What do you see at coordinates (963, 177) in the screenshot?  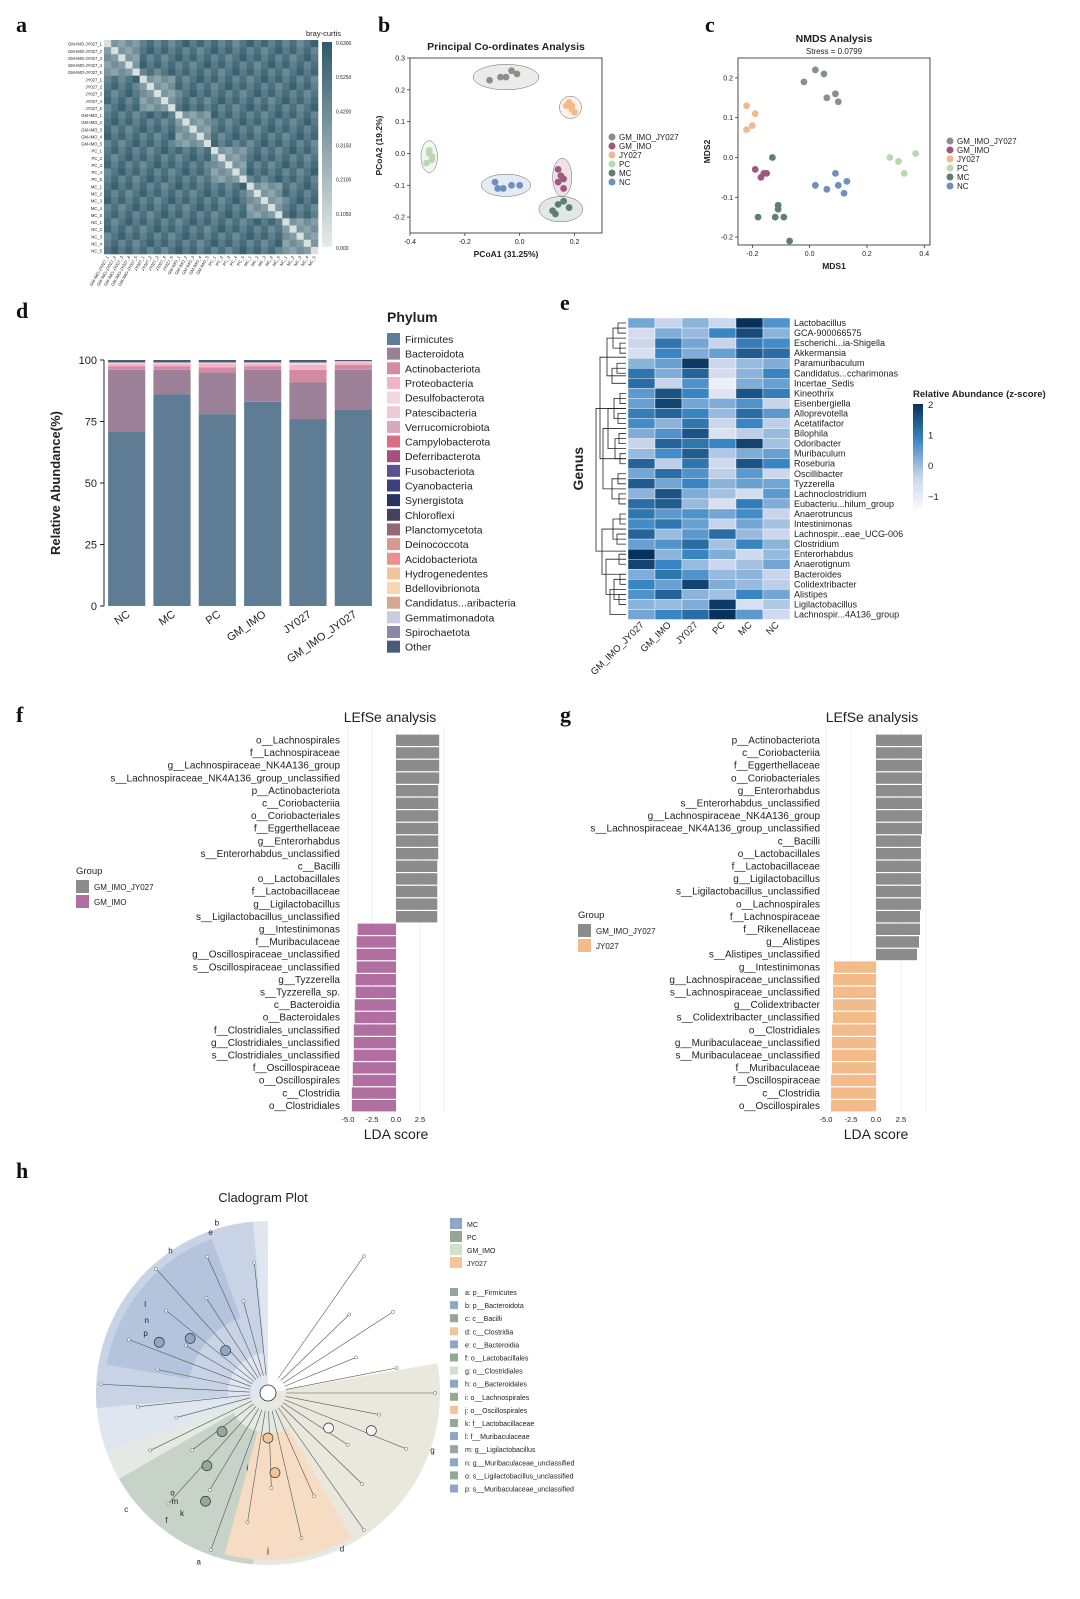 I see `legend-label: MC` at bounding box center [963, 177].